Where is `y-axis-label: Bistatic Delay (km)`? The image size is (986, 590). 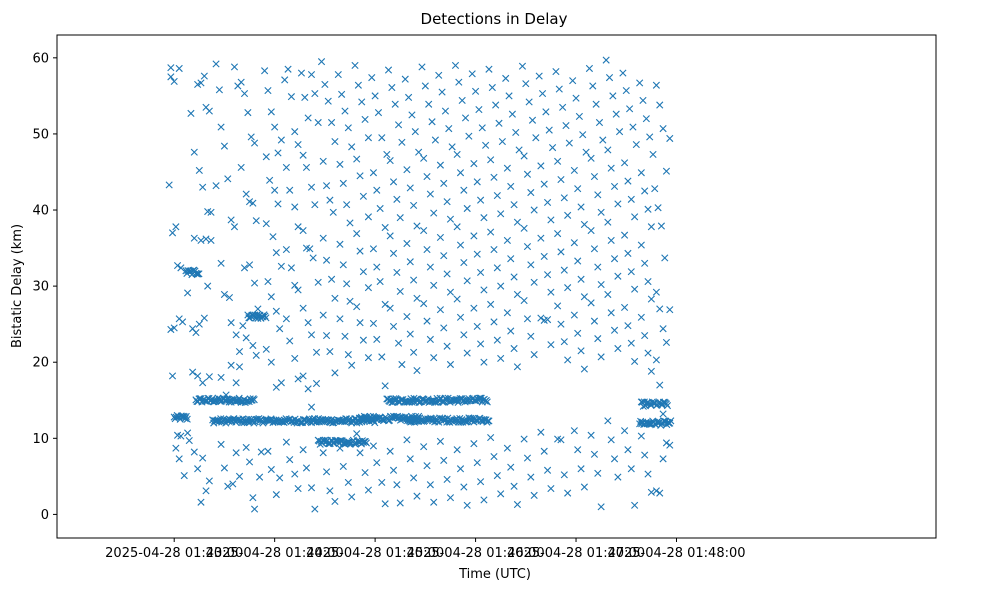
y-axis-label: Bistatic Delay (km) is located at coordinates (17, 286).